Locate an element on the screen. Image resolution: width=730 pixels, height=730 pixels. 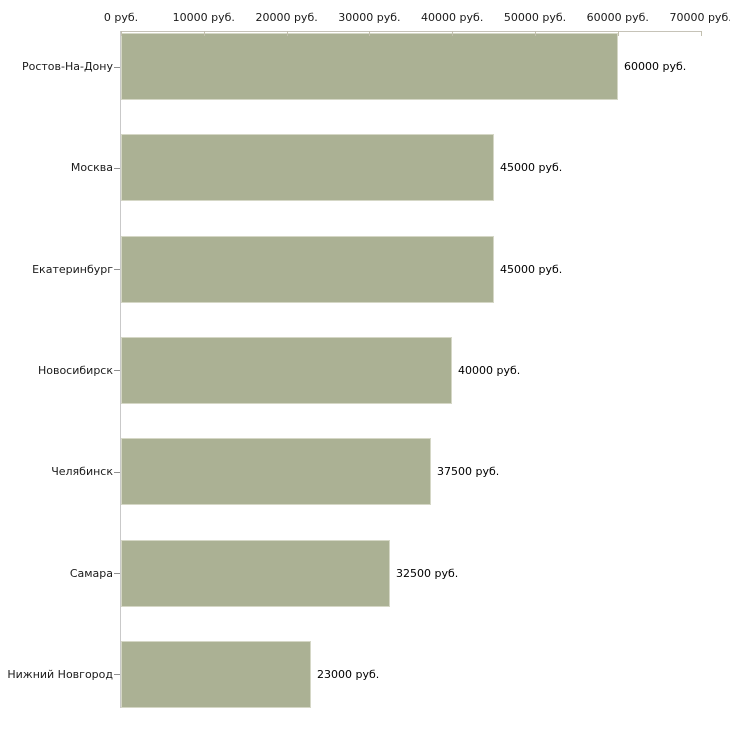
x-axis-tick-label: 70000 руб. is located at coordinates (699, 17).